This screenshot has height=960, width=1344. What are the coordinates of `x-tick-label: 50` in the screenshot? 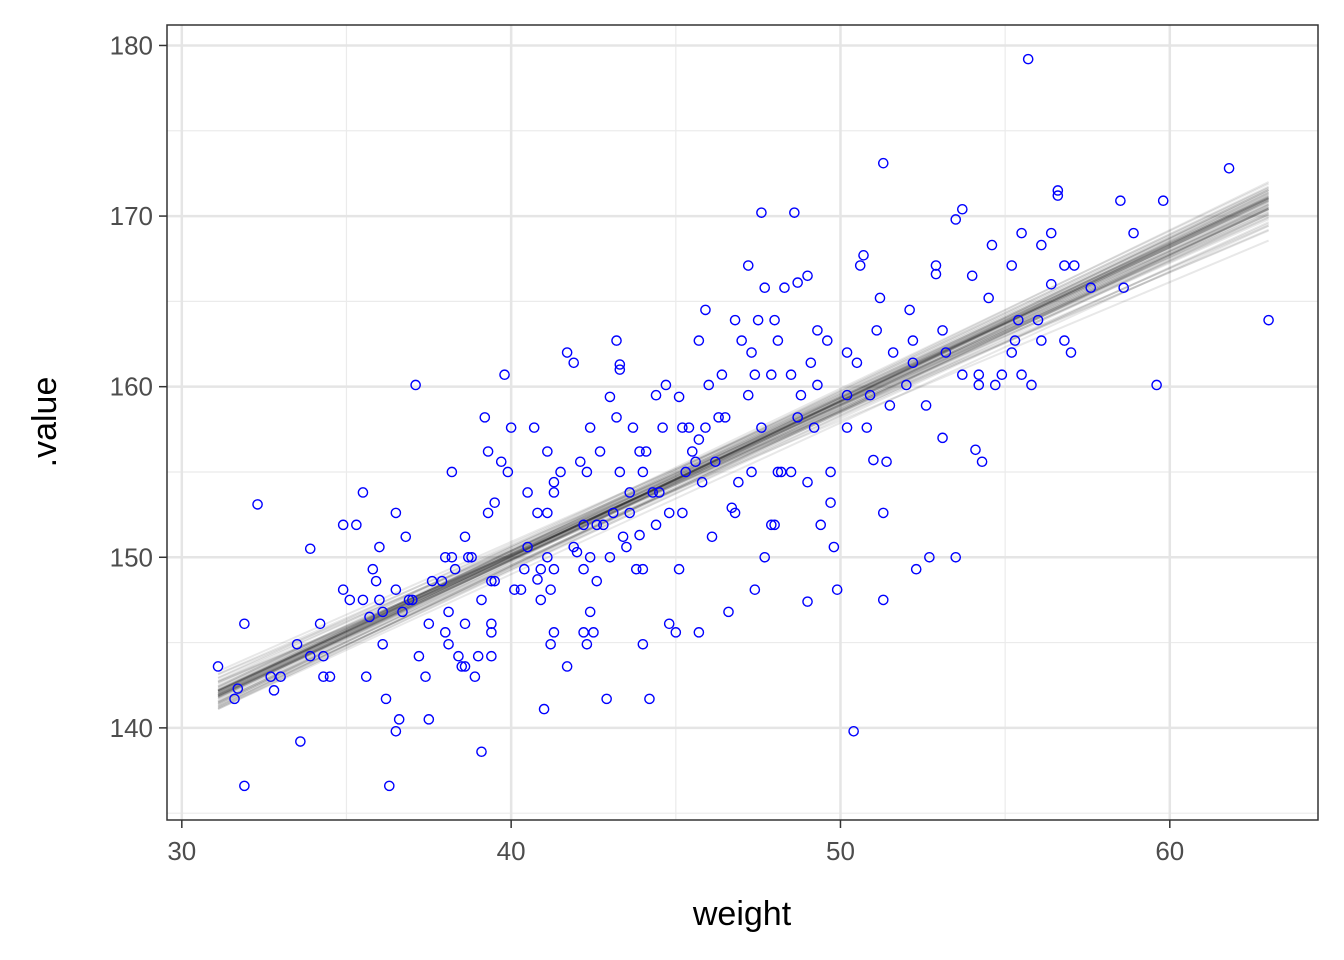 It's located at (840, 851).